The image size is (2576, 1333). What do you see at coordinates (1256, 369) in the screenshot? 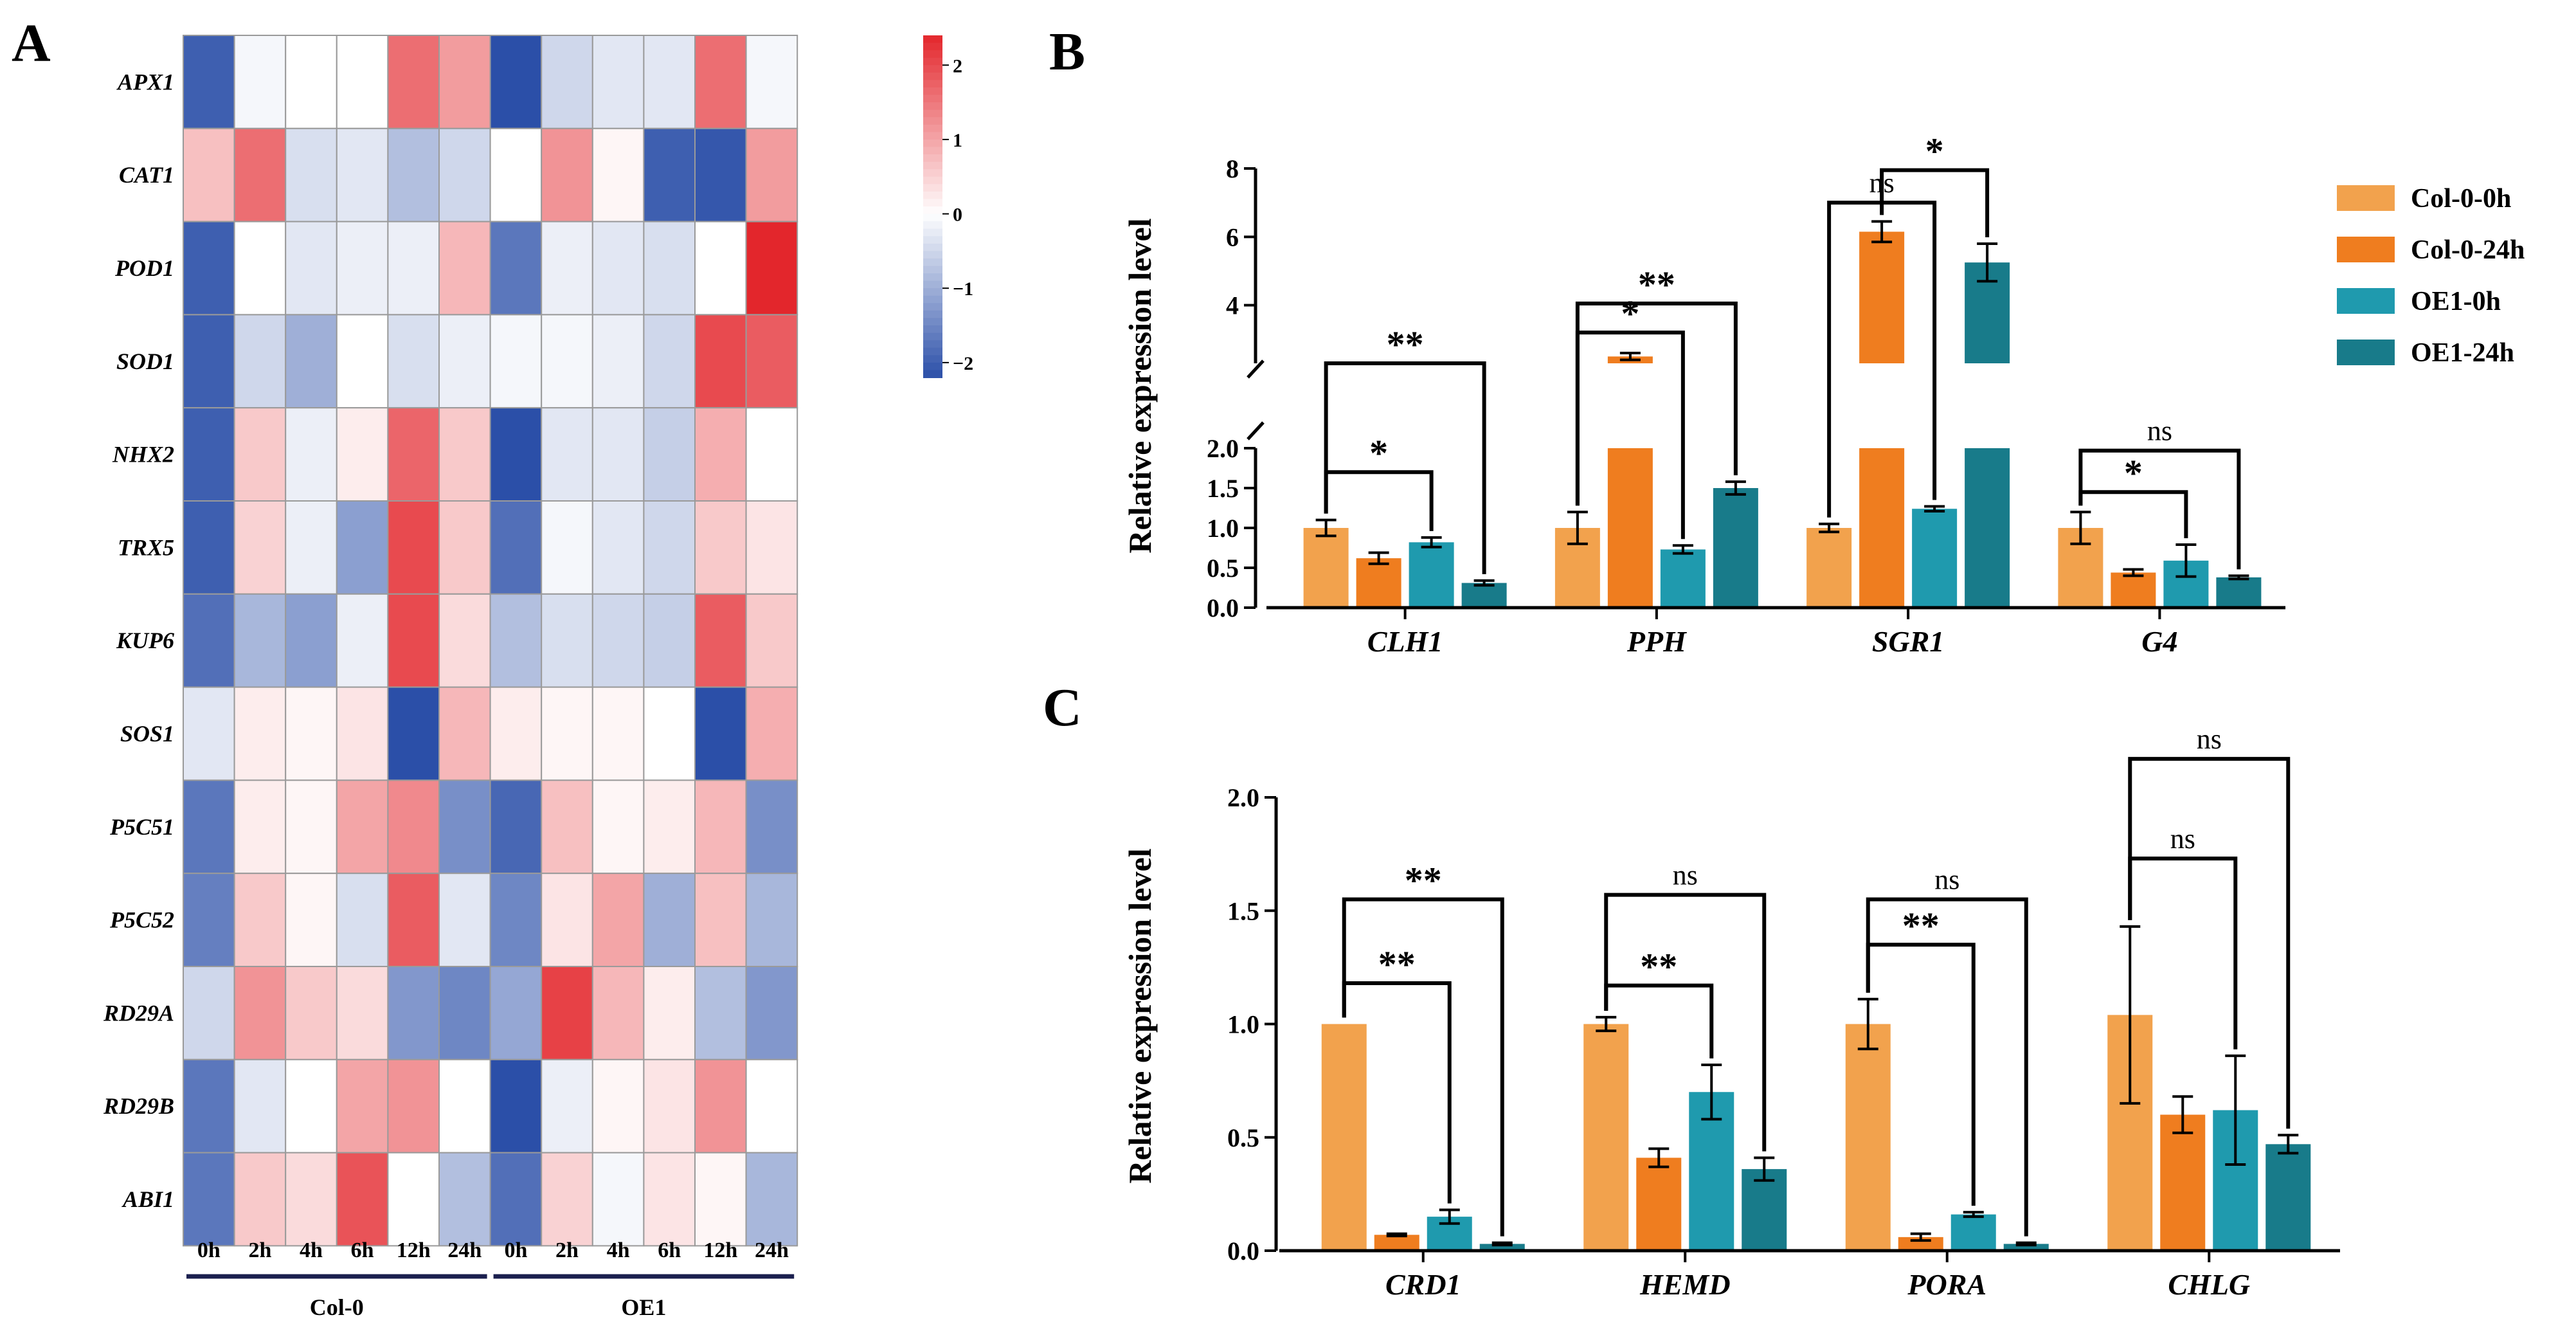
I see `axis-break-mark` at bounding box center [1256, 369].